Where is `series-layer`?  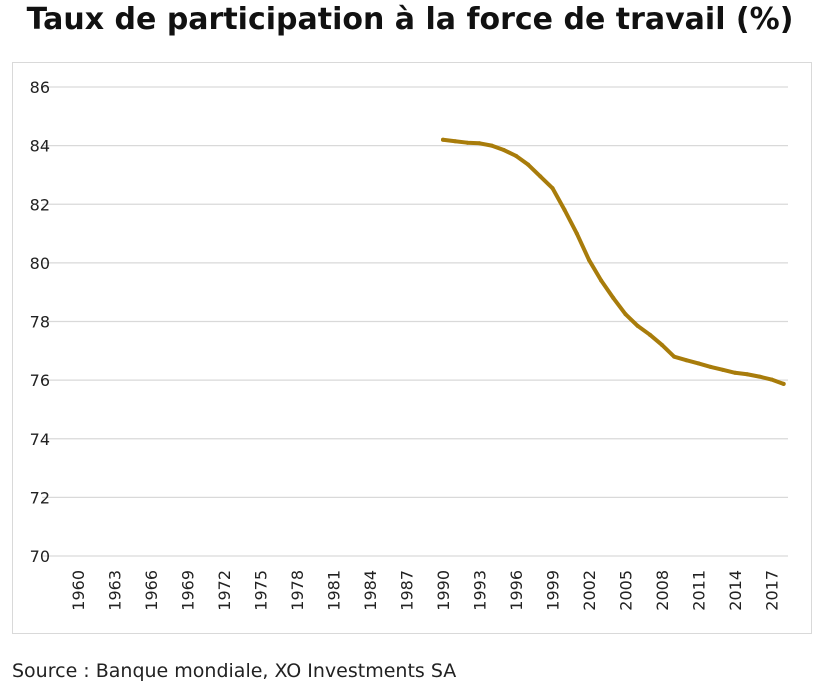 series-layer is located at coordinates (613, 261).